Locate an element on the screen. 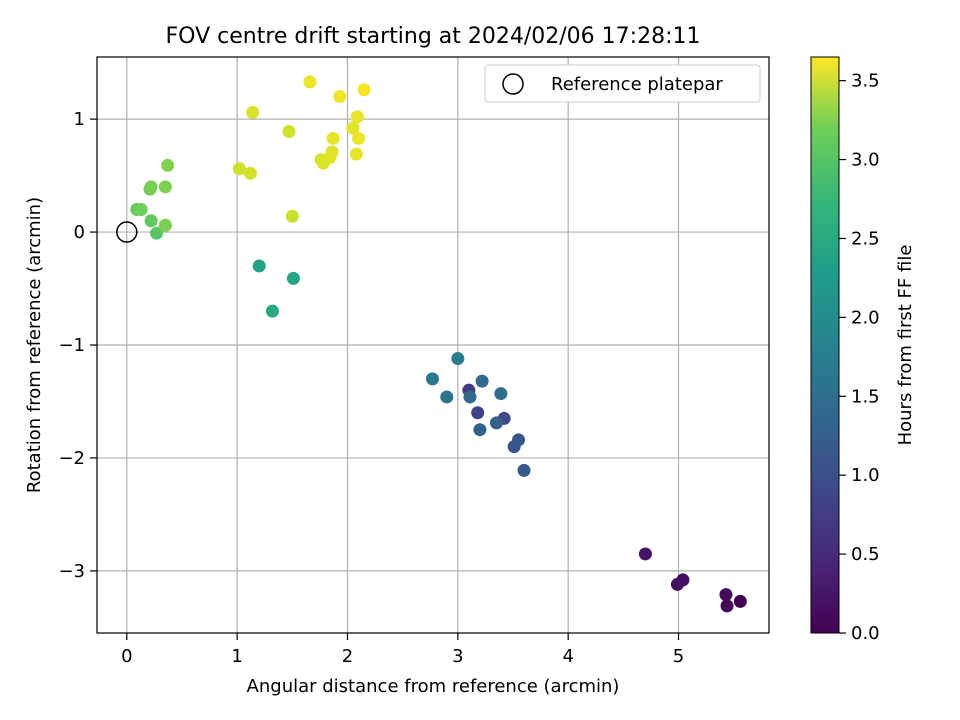 This screenshot has width=960, height=720. x-tick-label: 2 is located at coordinates (347, 656).